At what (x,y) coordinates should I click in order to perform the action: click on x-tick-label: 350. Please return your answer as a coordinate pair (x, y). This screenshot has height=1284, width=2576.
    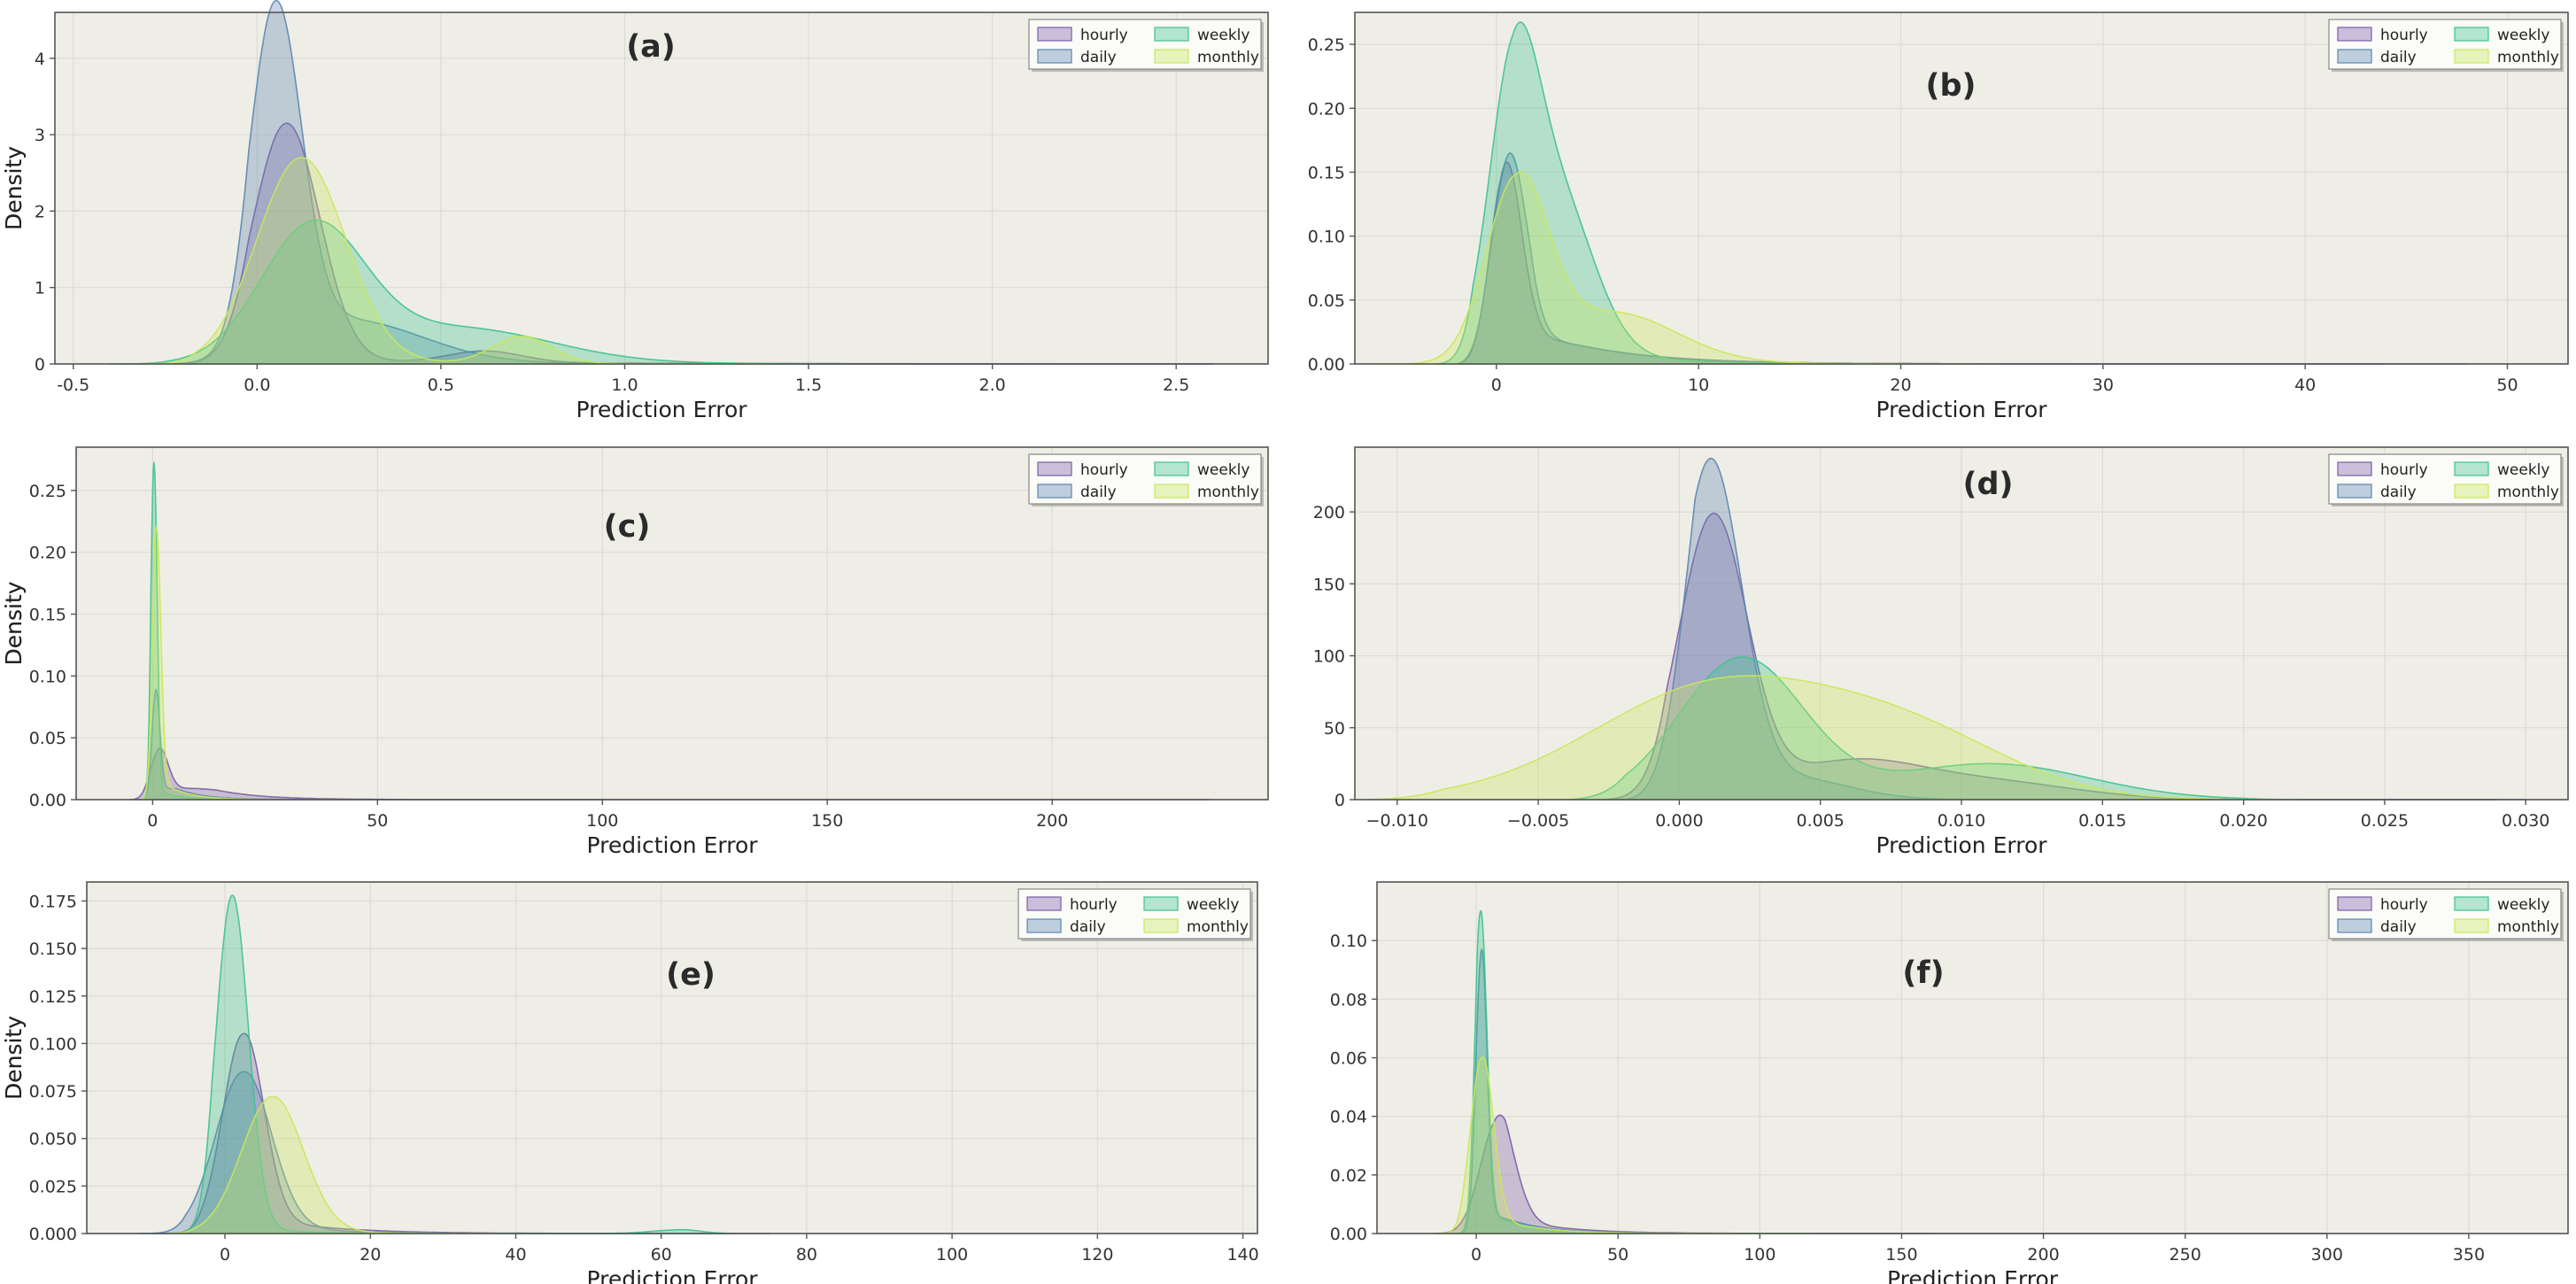
    Looking at the image, I should click on (2469, 1255).